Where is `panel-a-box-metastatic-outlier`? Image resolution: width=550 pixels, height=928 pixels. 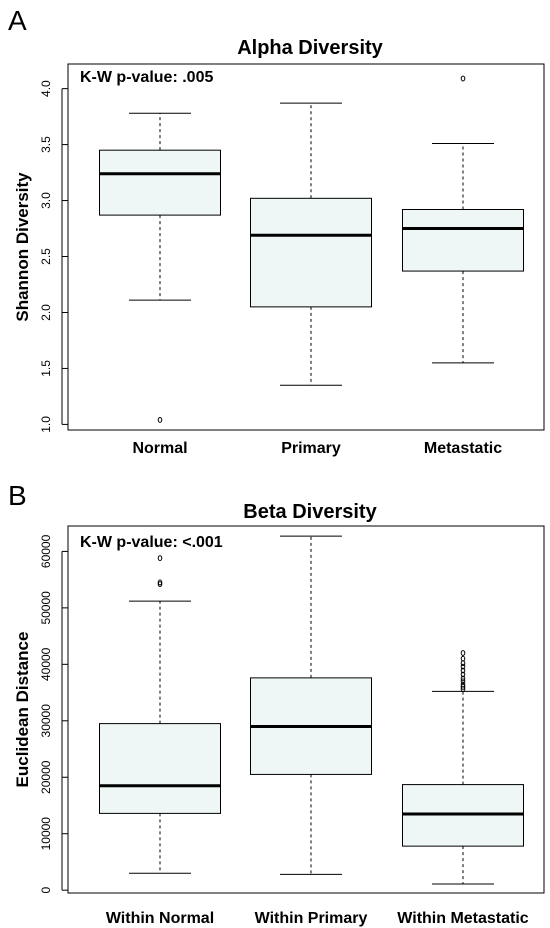 panel-a-box-metastatic-outlier is located at coordinates (463, 78).